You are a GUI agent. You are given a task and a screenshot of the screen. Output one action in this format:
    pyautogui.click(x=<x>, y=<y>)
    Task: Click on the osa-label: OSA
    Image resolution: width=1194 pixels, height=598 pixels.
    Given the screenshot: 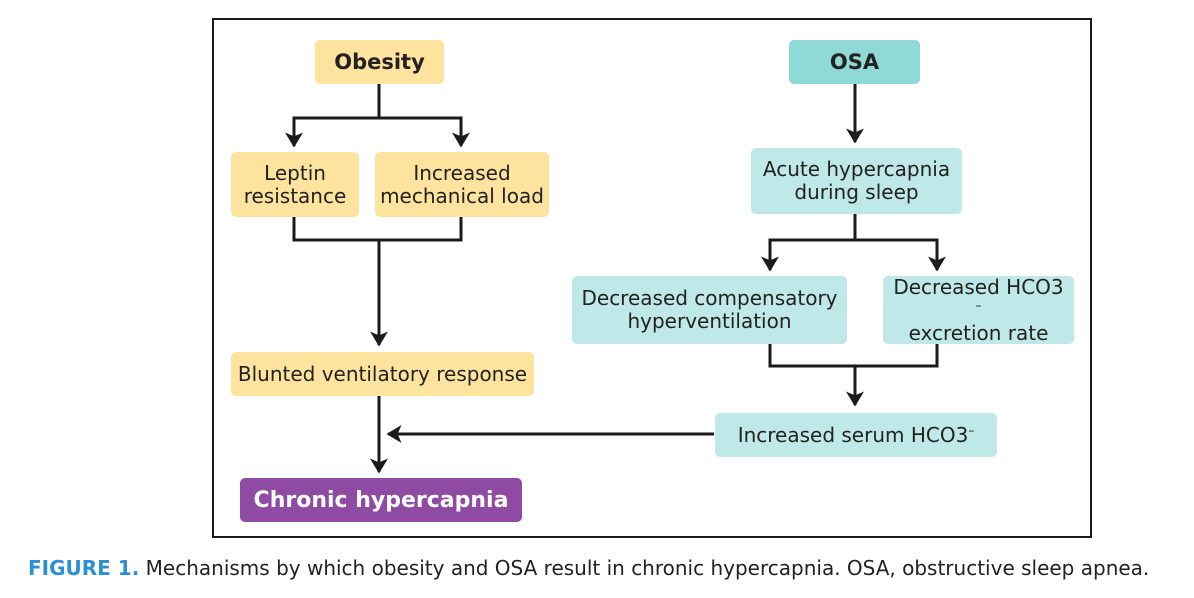 What is the action you would take?
    pyautogui.click(x=854, y=61)
    